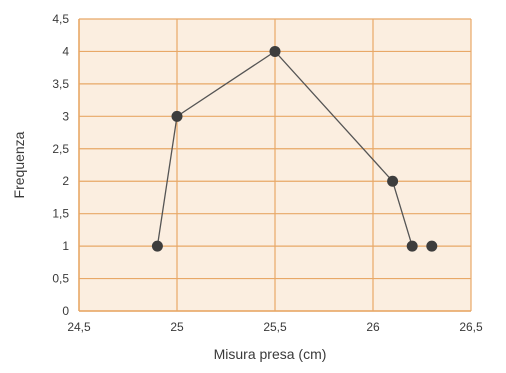 This screenshot has height=373, width=506. I want to click on x-tick-label: 24,5, so click(79, 327).